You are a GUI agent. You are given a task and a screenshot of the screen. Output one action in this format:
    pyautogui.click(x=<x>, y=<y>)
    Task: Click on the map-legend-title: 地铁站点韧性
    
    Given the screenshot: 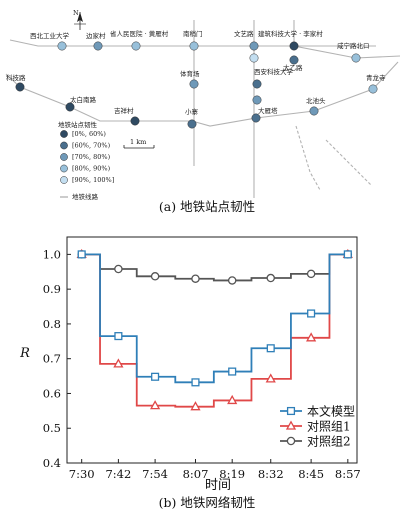 What is the action you would take?
    pyautogui.click(x=78, y=124)
    